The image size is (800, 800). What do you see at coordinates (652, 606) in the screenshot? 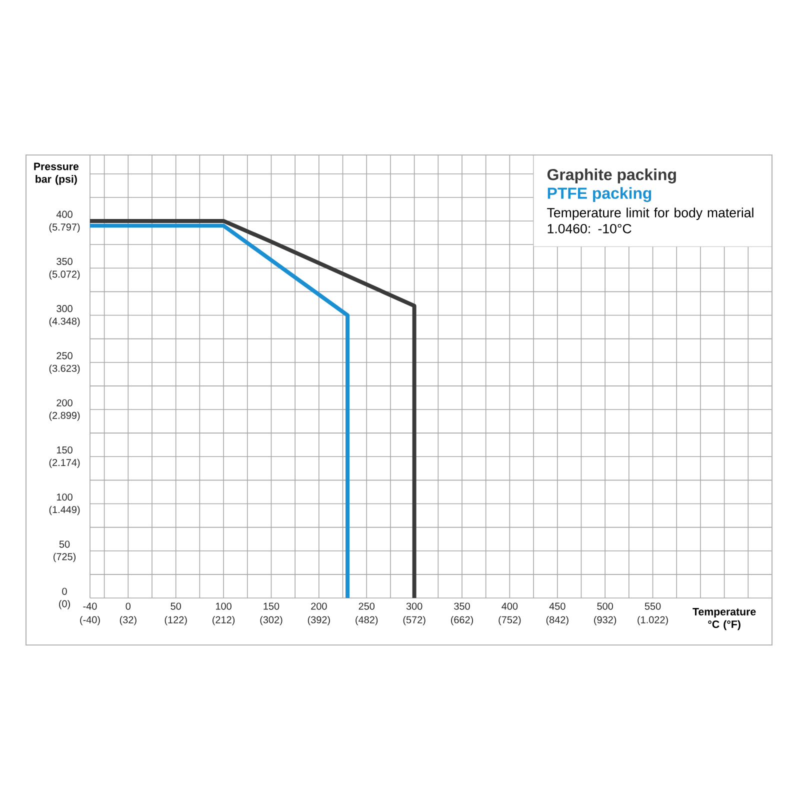
I see `x-tick-label: 550` at bounding box center [652, 606].